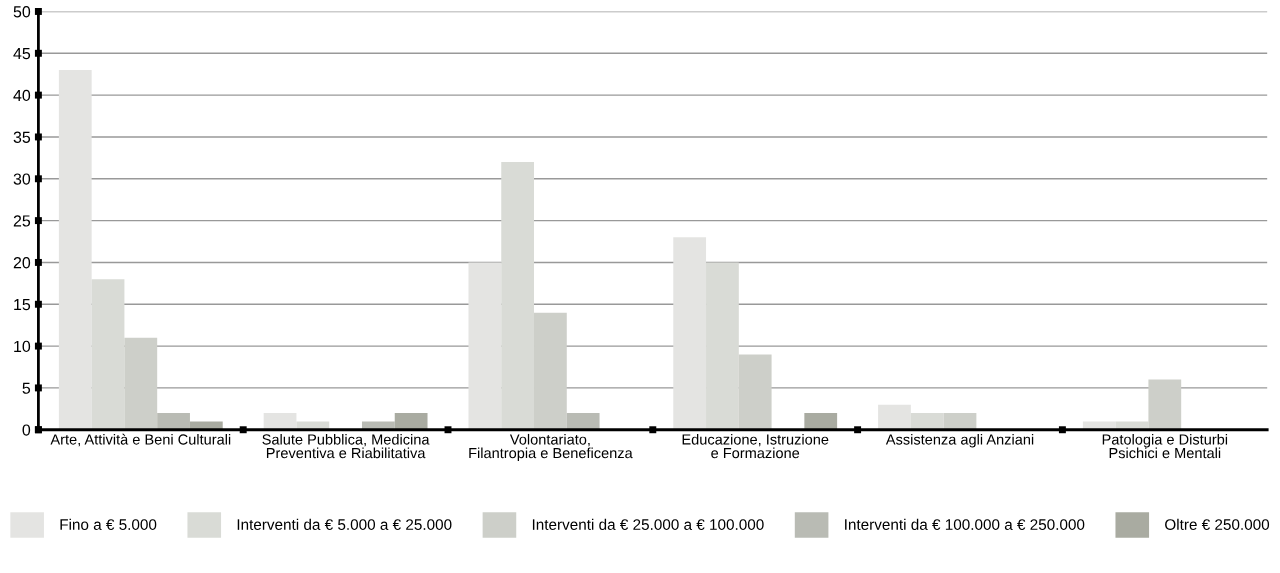  Describe the element at coordinates (551, 447) in the screenshot. I see `x-tick-label: Volontariato, Filantropia e Beneficenza` at that location.